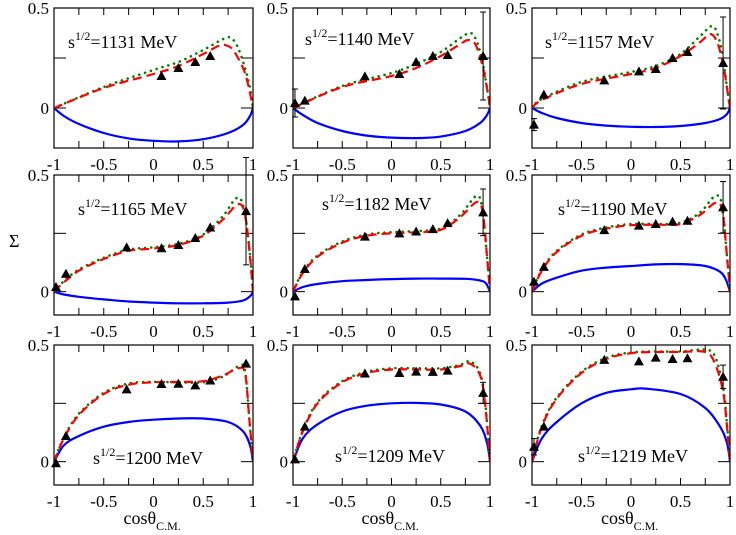 The image size is (736, 535). Describe the element at coordinates (610, 42) in the screenshot. I see `energy-label-text: =1157 MeV` at that location.